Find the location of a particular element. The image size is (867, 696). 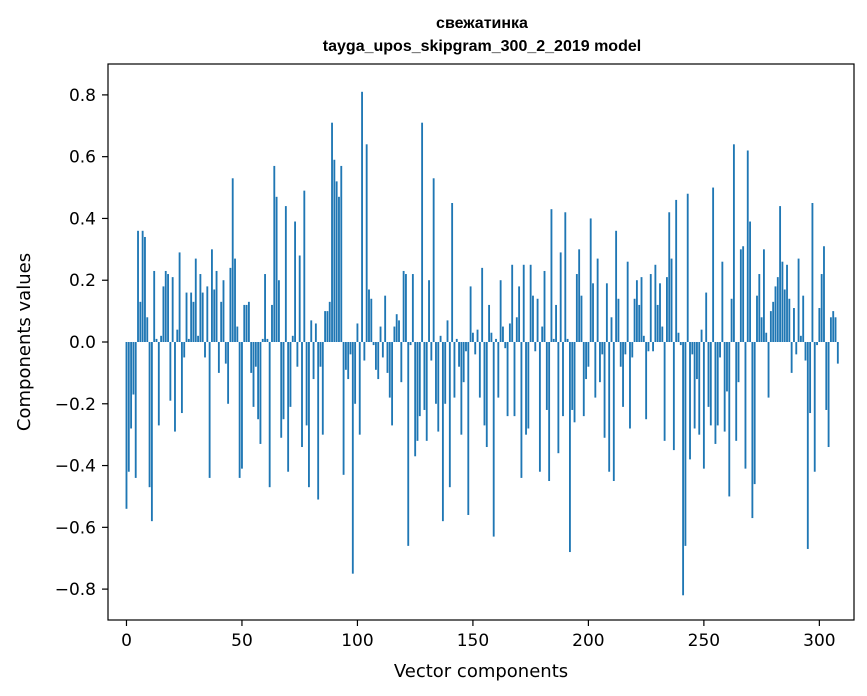

y-axis-label: Components values is located at coordinates (24, 342).